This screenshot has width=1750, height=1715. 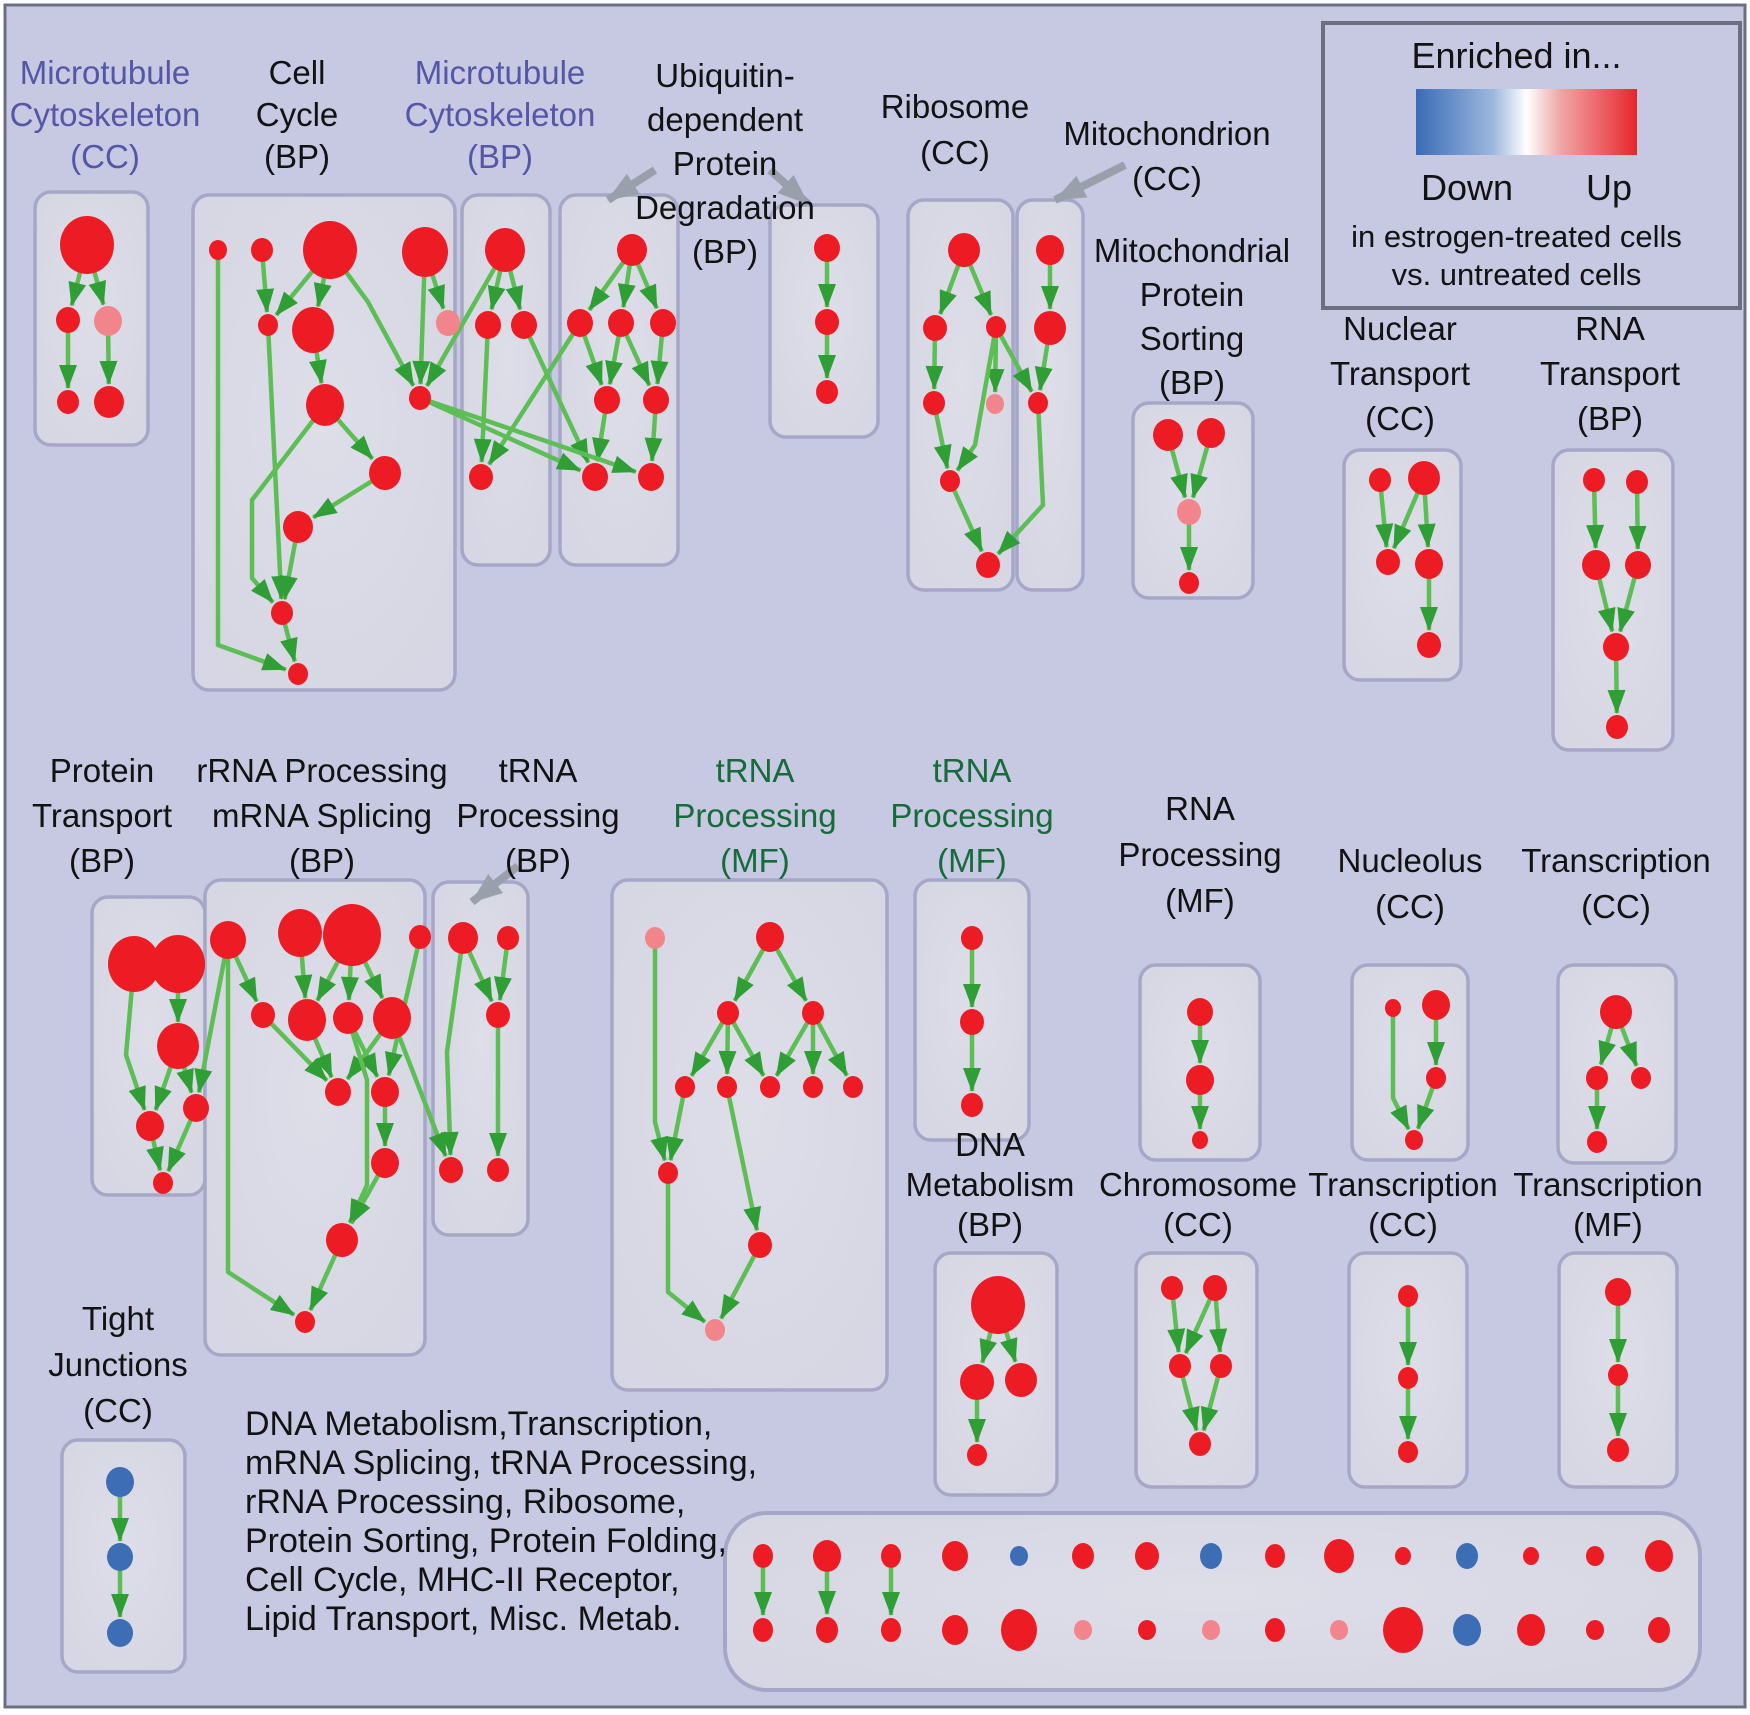 What do you see at coordinates (1199, 854) in the screenshot?
I see `label-rna-proc-mf-line-1: Processing` at bounding box center [1199, 854].